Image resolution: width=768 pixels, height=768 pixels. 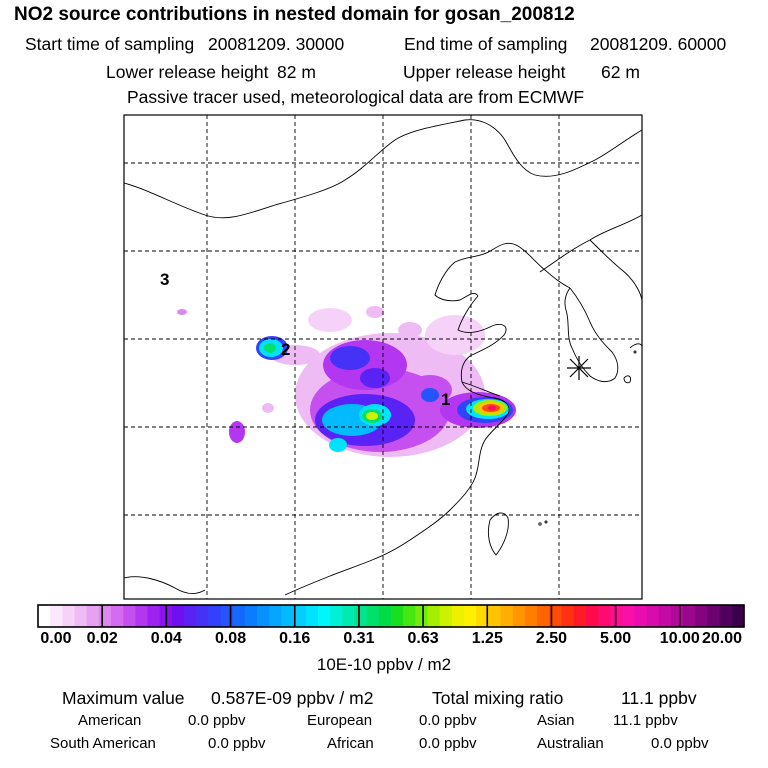 I want to click on african-label: African, so click(x=350, y=743).